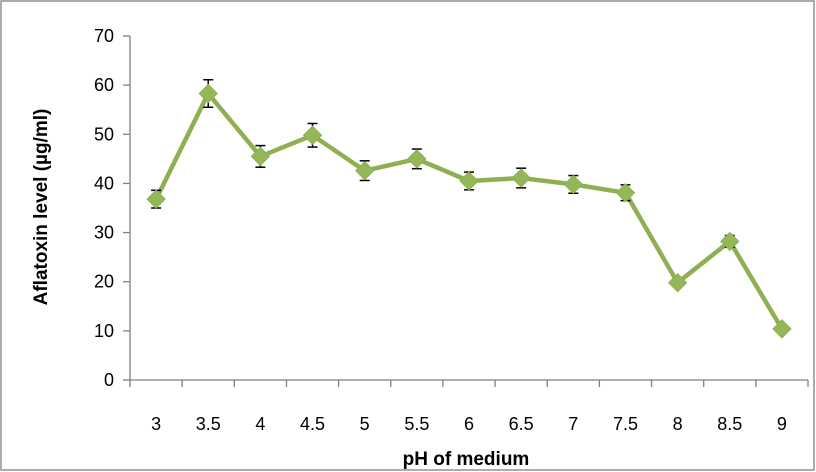  What do you see at coordinates (521, 424) in the screenshot?
I see `x-tick-label: 6.5` at bounding box center [521, 424].